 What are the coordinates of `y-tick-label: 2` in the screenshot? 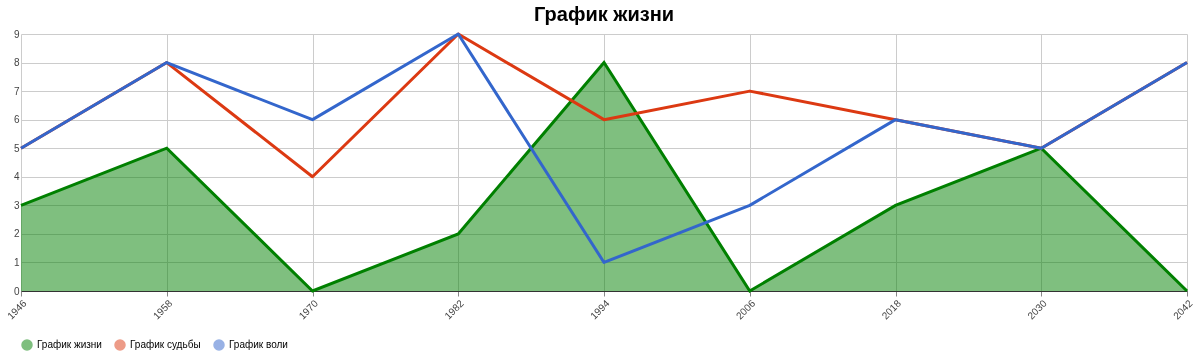 It's located at (16, 234).